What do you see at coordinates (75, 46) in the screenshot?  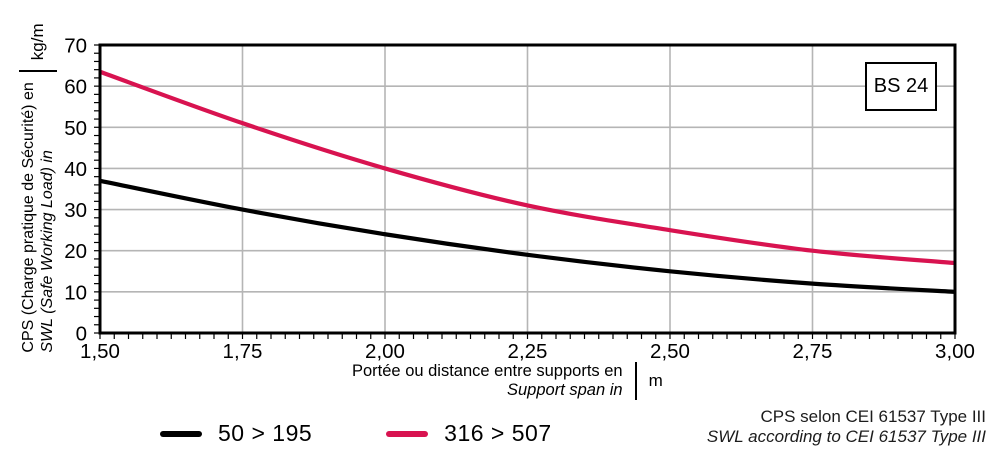 I see `y-tick-label: 70` at bounding box center [75, 46].